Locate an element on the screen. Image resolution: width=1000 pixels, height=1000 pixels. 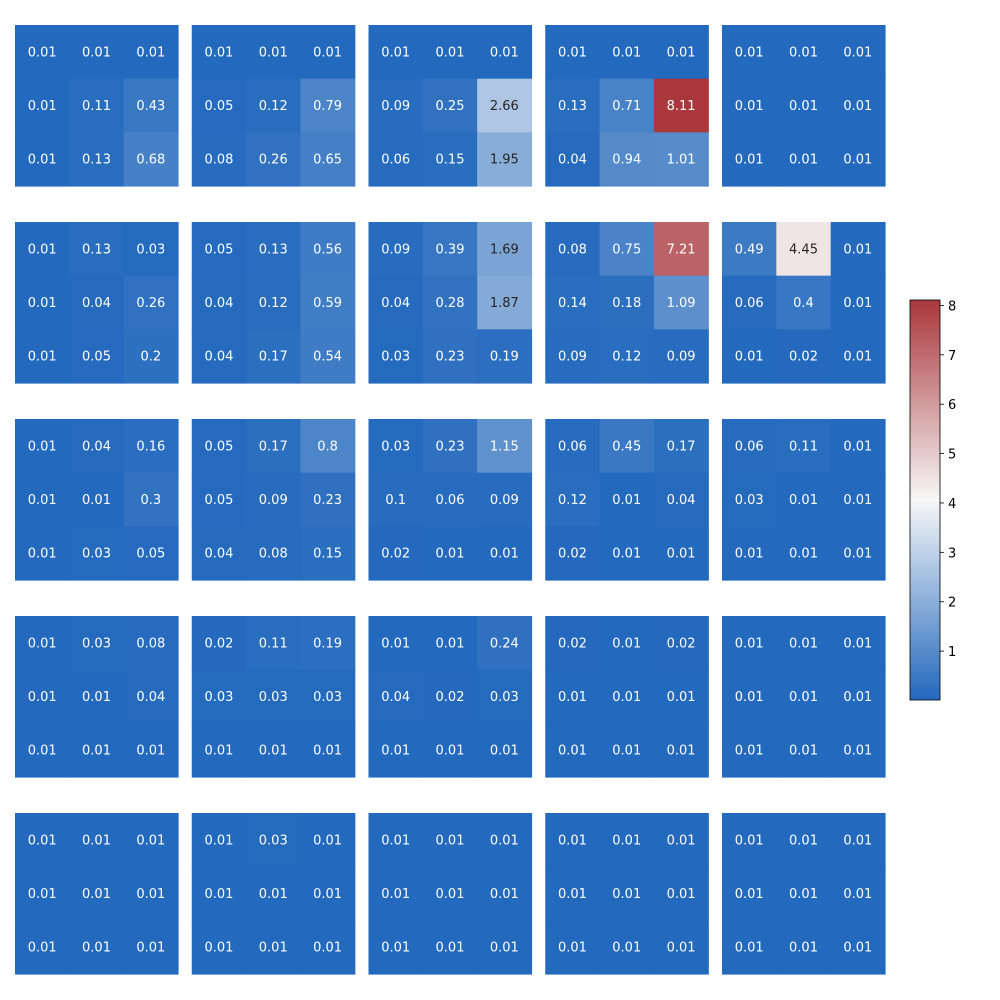
heatmap-panel: 0.49 4.45 0.01 0.06 0.4 0.01 0.01 0.02 0.01 is located at coordinates (804, 303).